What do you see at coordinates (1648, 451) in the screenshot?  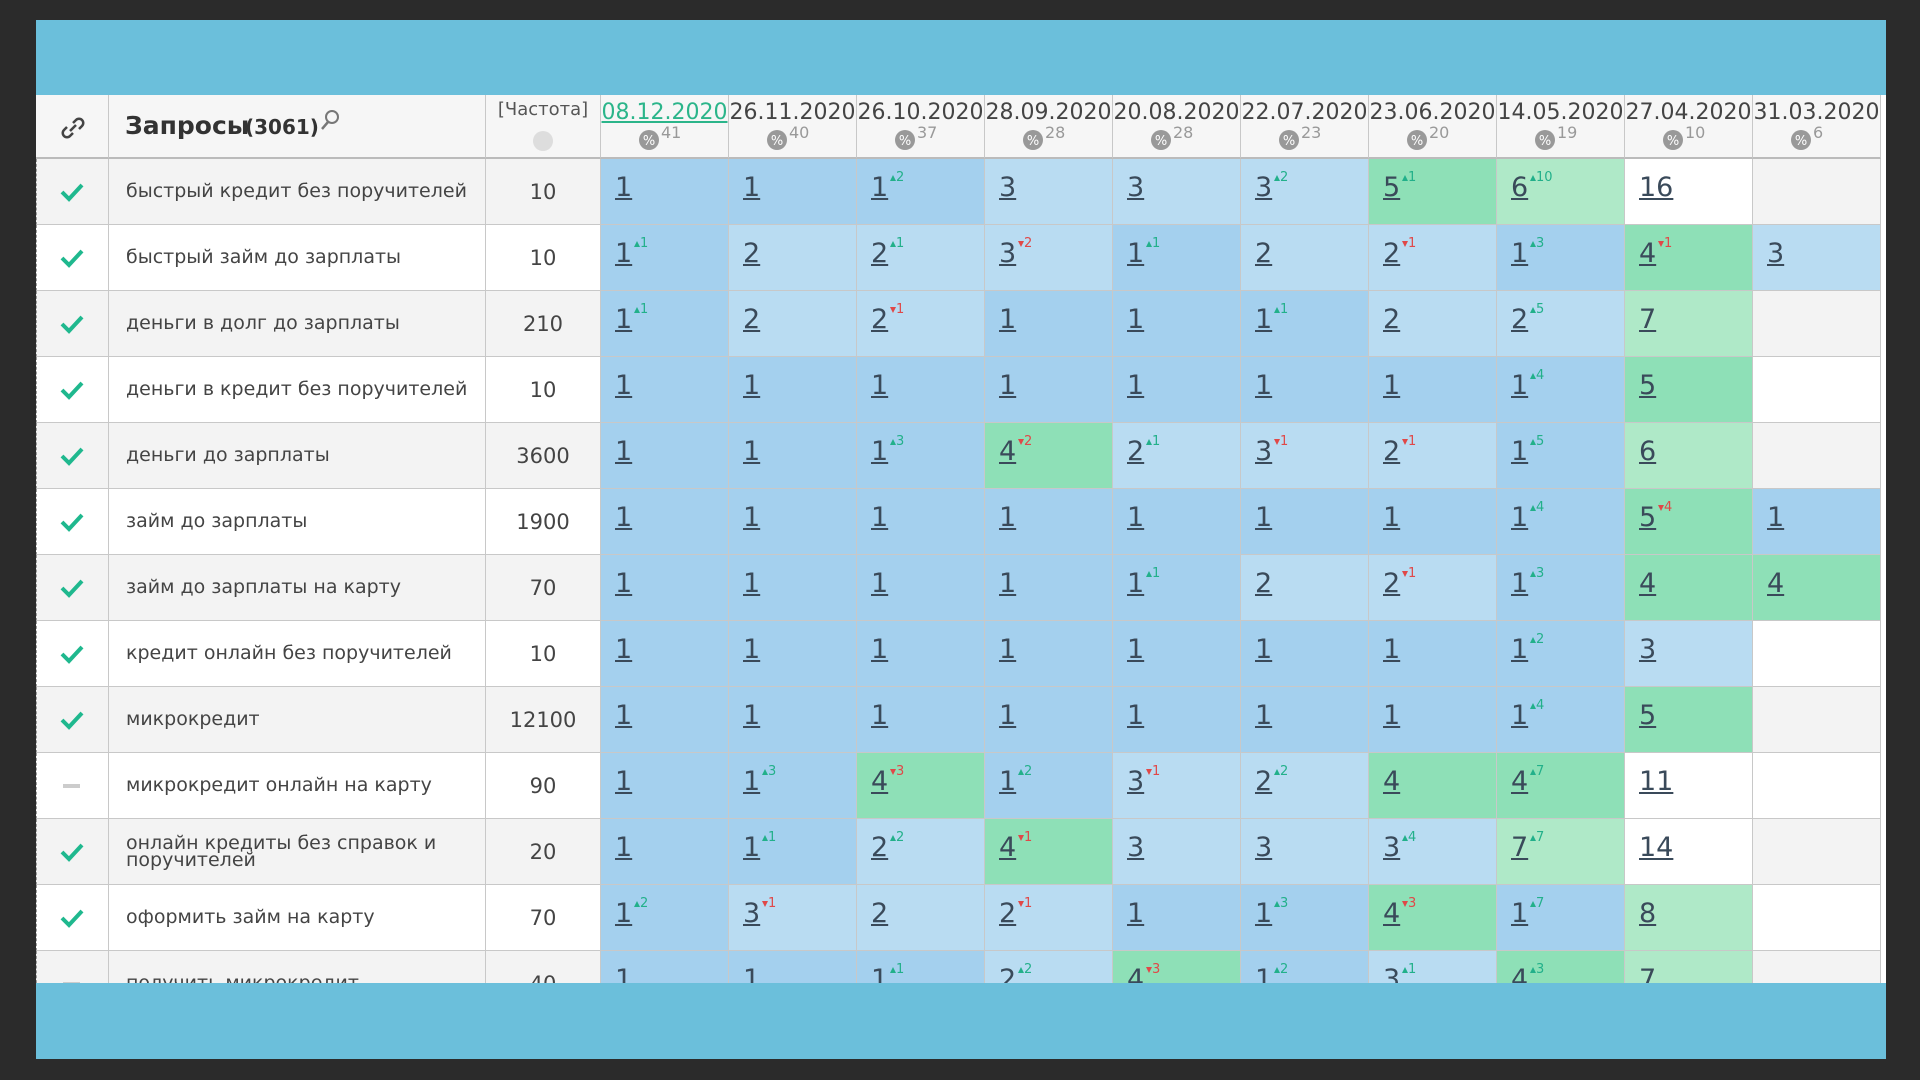 I see `position-link: 6` at bounding box center [1648, 451].